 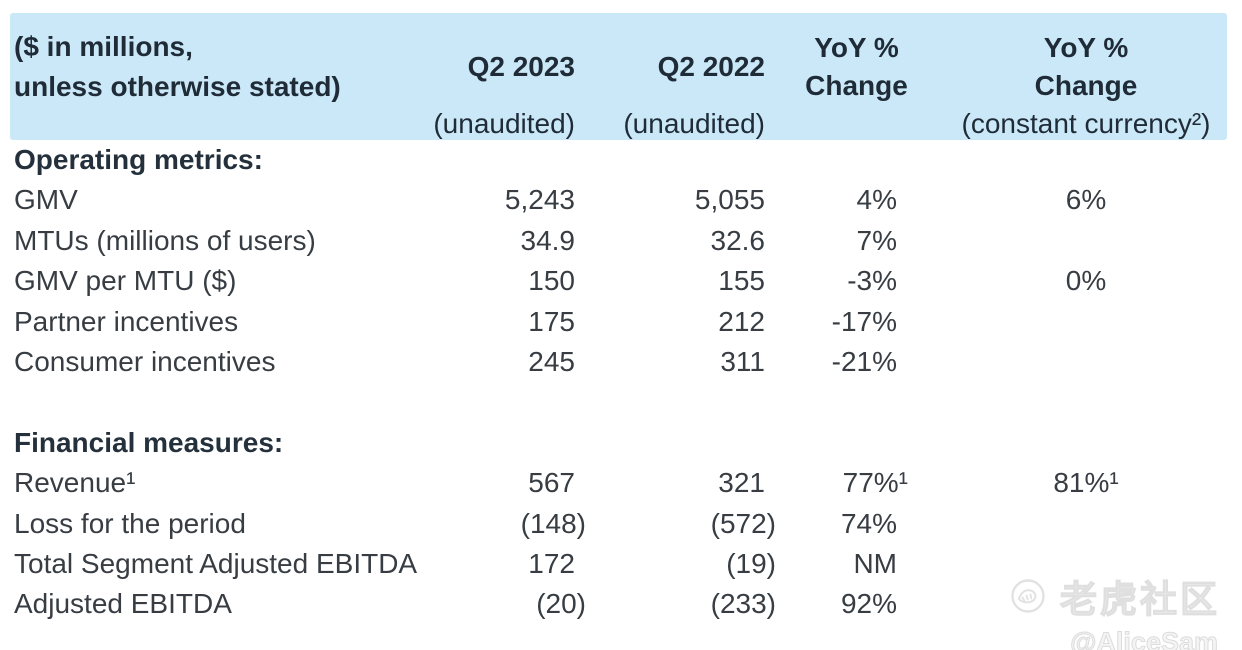 What do you see at coordinates (729, 200) in the screenshot?
I see `value-q2-2022: 5,055` at bounding box center [729, 200].